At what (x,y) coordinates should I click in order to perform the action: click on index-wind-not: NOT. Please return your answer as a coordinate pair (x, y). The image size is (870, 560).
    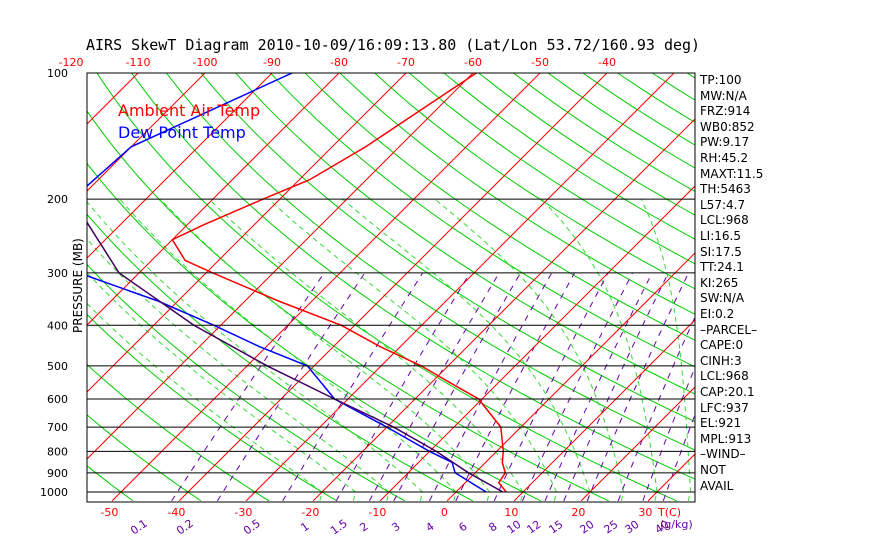
    Looking at the image, I should click on (713, 470).